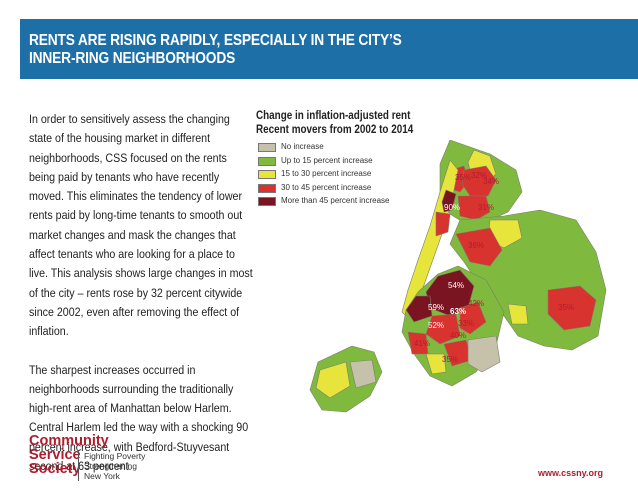  Describe the element at coordinates (335, 200) in the screenshot. I see `legend-label: More than 45 percent increase` at that location.